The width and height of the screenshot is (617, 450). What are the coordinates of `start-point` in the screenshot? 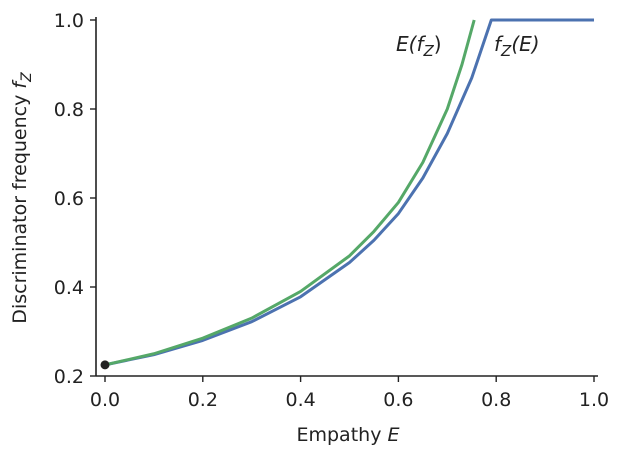 It's located at (105, 365).